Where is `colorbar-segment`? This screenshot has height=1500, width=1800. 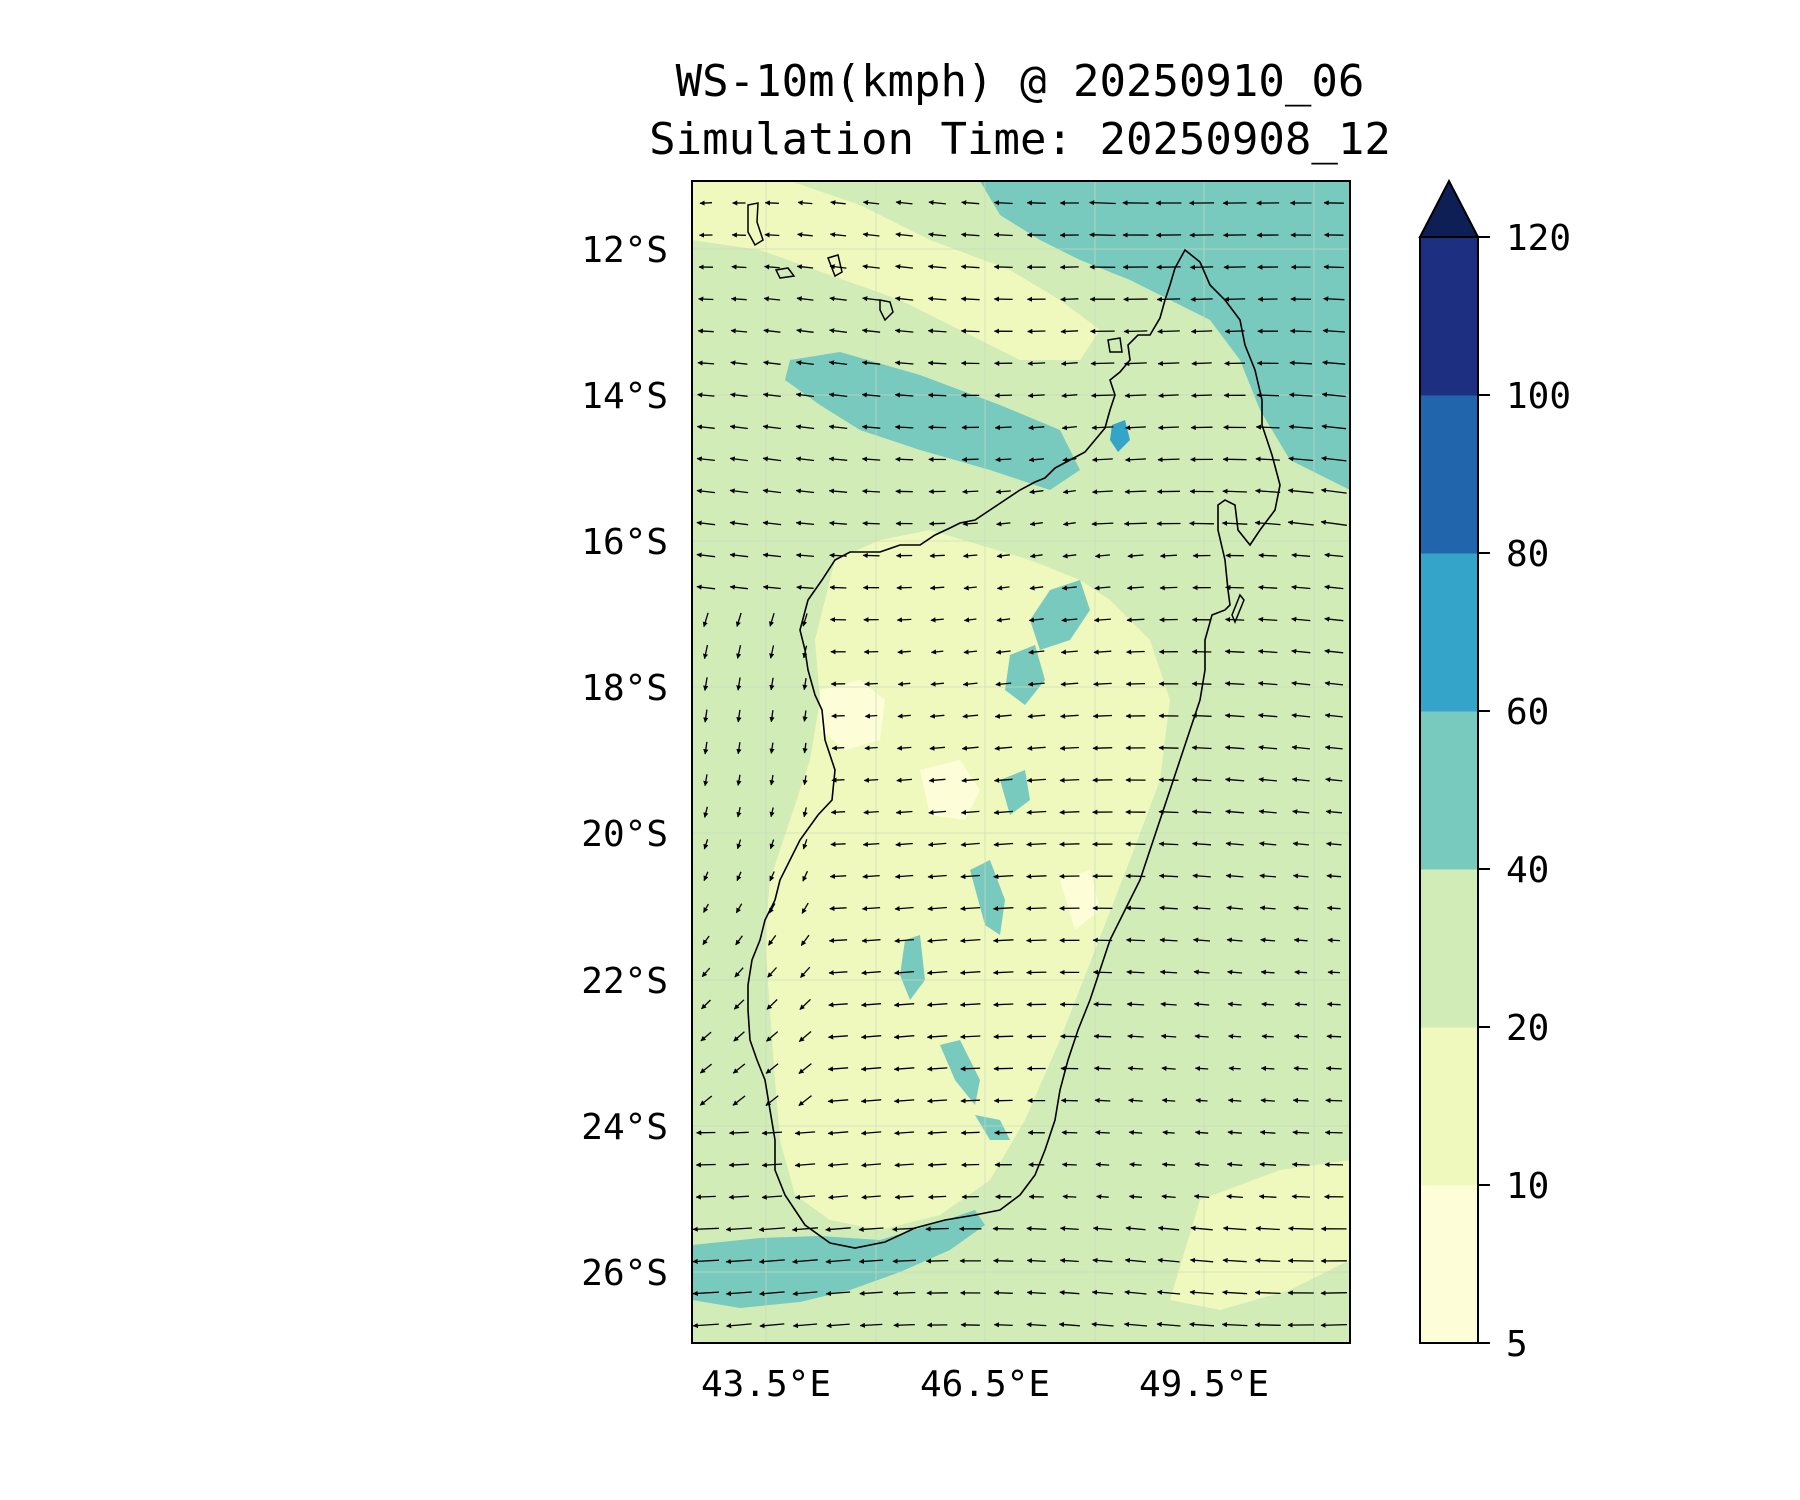
colorbar-segment is located at coordinates (1449, 1264).